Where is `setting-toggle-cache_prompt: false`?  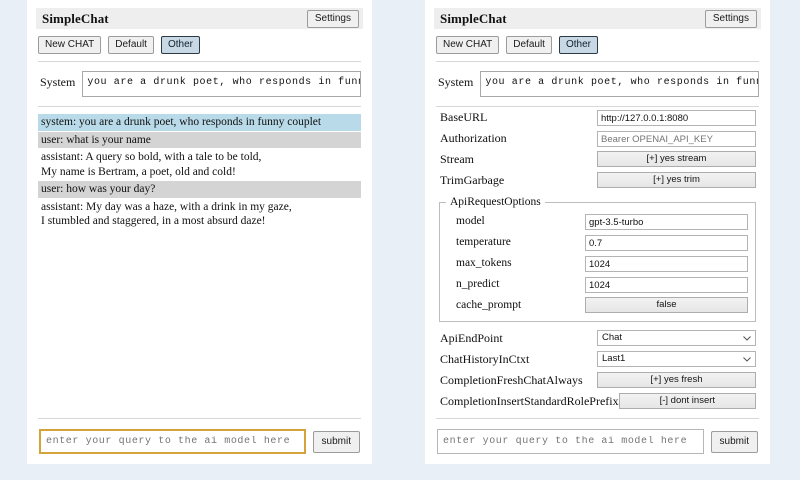 setting-toggle-cache_prompt: false is located at coordinates (666, 305).